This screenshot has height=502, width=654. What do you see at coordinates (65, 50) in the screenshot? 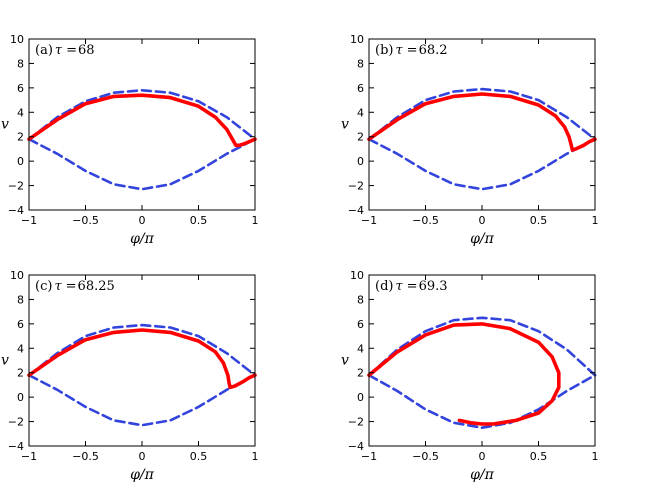
I see `panel-label: (a) τ =68` at bounding box center [65, 50].